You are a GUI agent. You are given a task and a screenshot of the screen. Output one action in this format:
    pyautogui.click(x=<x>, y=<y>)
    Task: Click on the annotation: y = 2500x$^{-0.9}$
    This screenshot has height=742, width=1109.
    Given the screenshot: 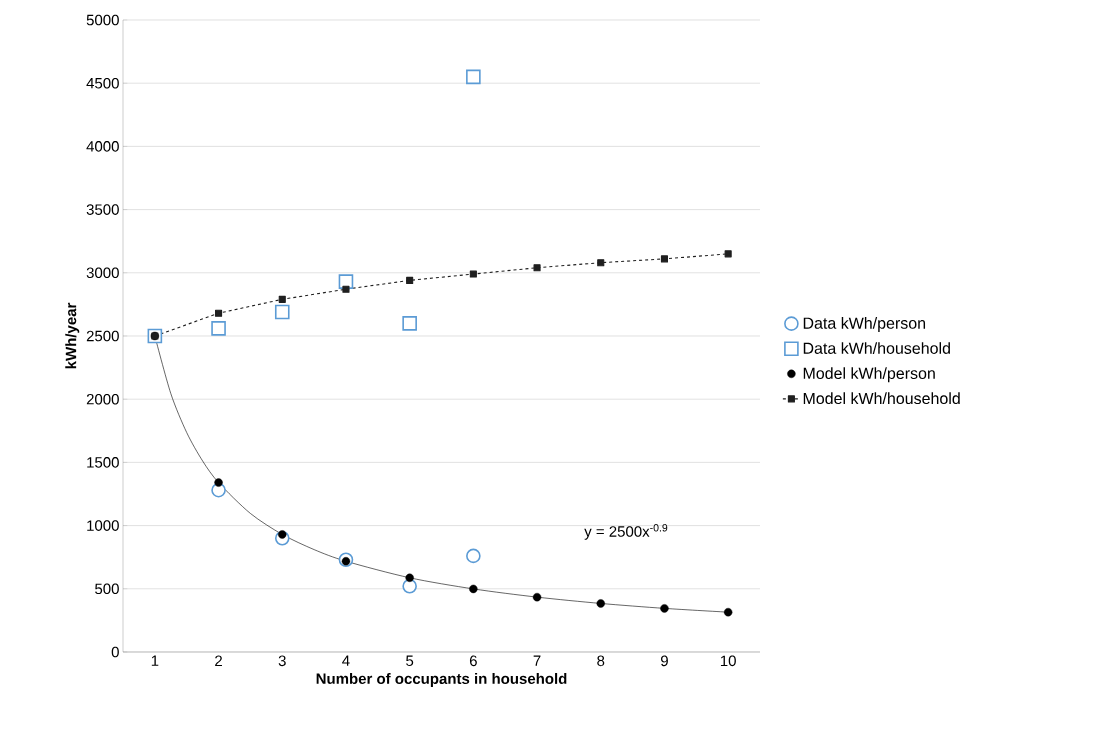 What is the action you would take?
    pyautogui.click(x=626, y=532)
    